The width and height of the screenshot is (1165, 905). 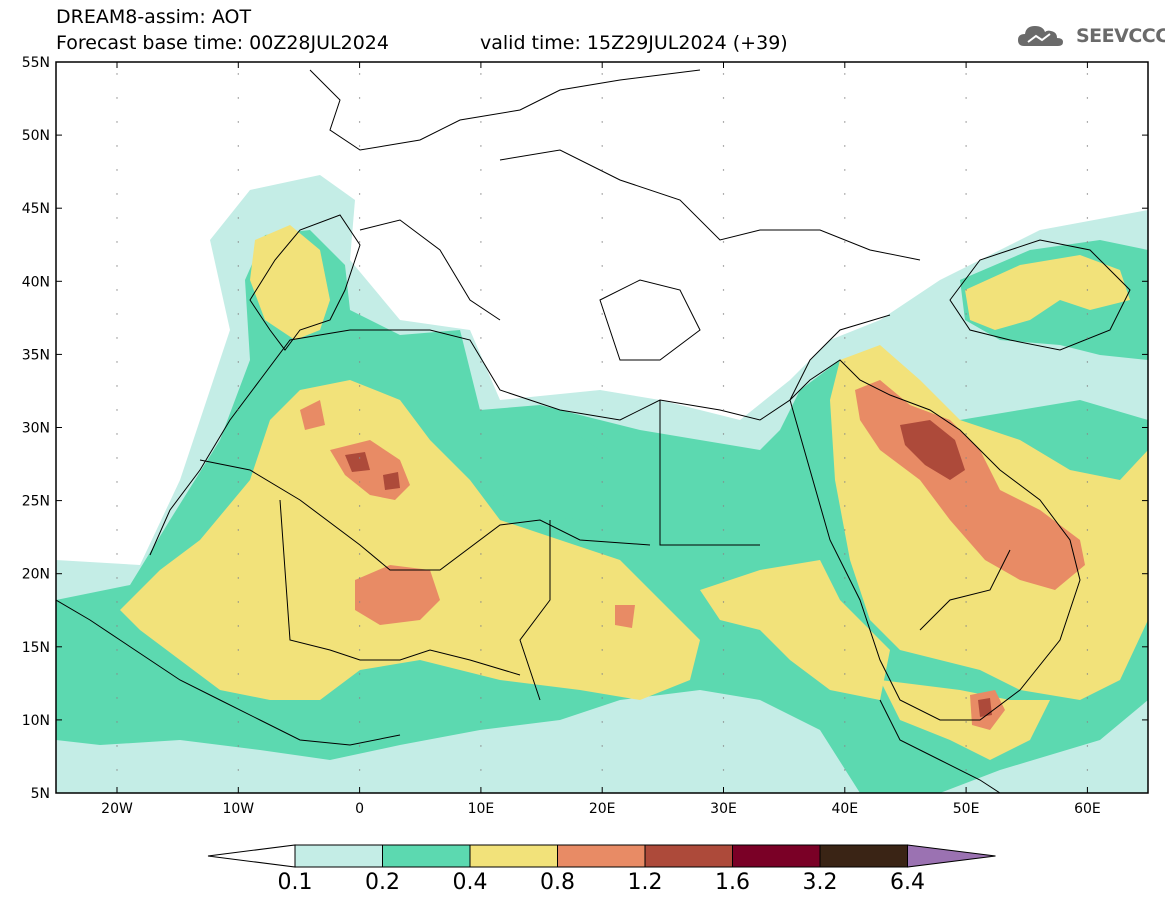 I want to click on cloud-icon, so click(x=1040, y=36).